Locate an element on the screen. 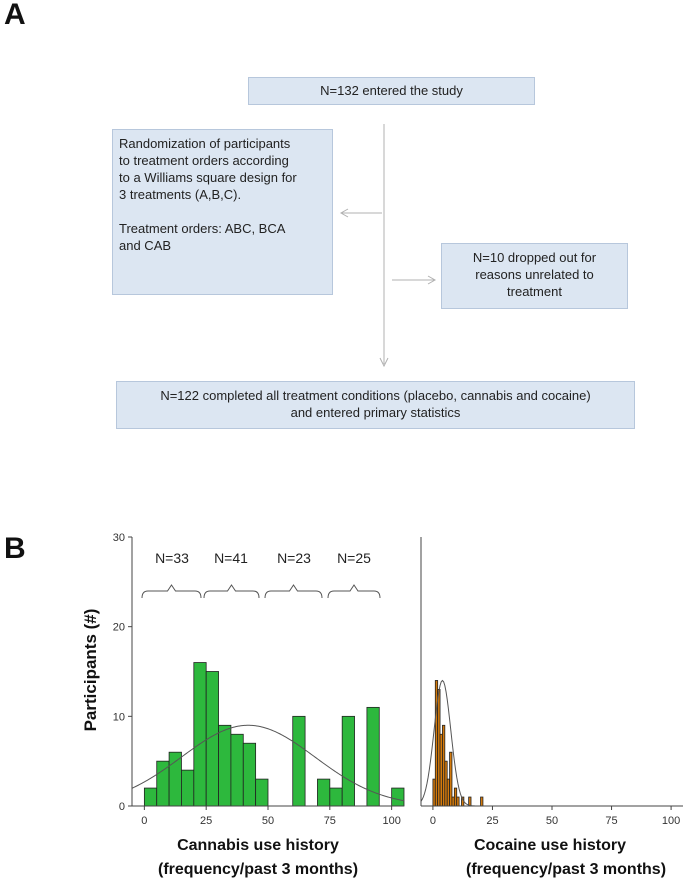 The image size is (697, 885). y-axis-label: Participants (#) is located at coordinates (90, 670).